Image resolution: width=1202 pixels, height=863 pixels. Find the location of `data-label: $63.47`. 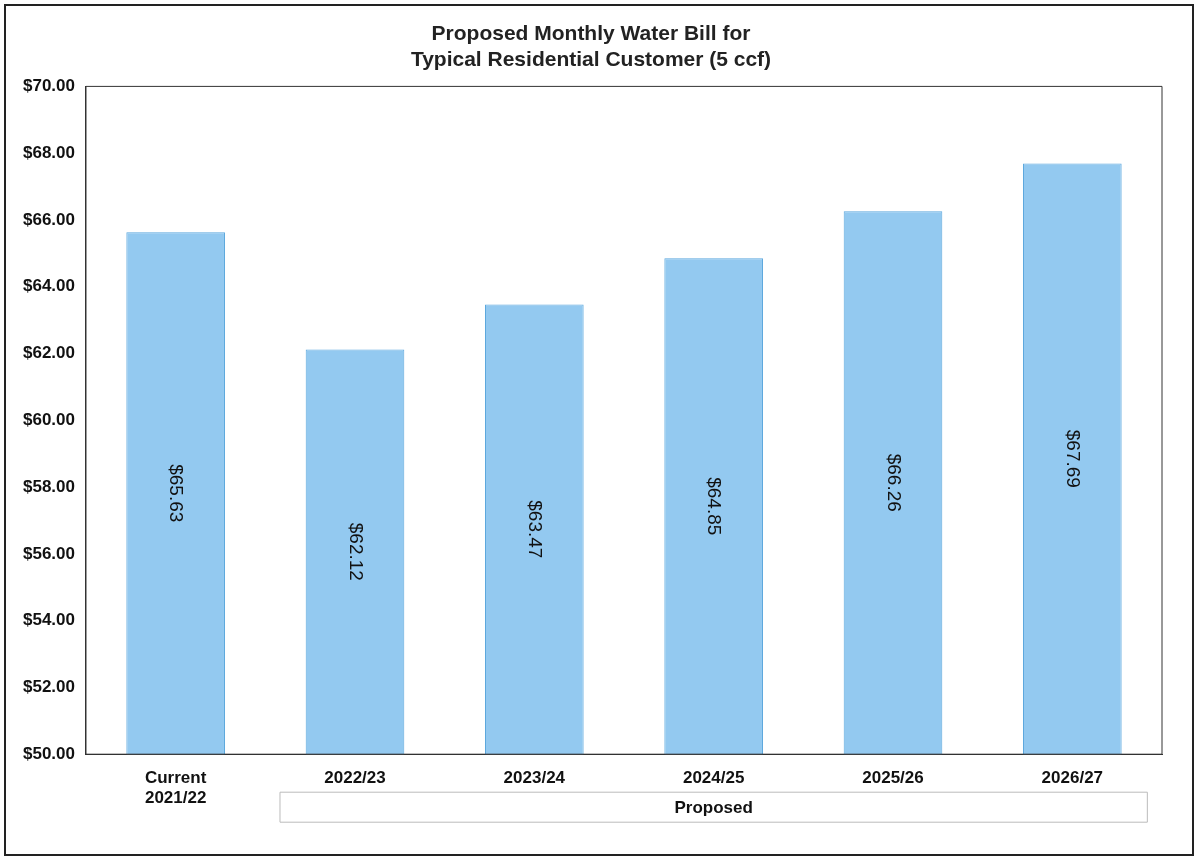

data-label: $63.47 is located at coordinates (536, 529).